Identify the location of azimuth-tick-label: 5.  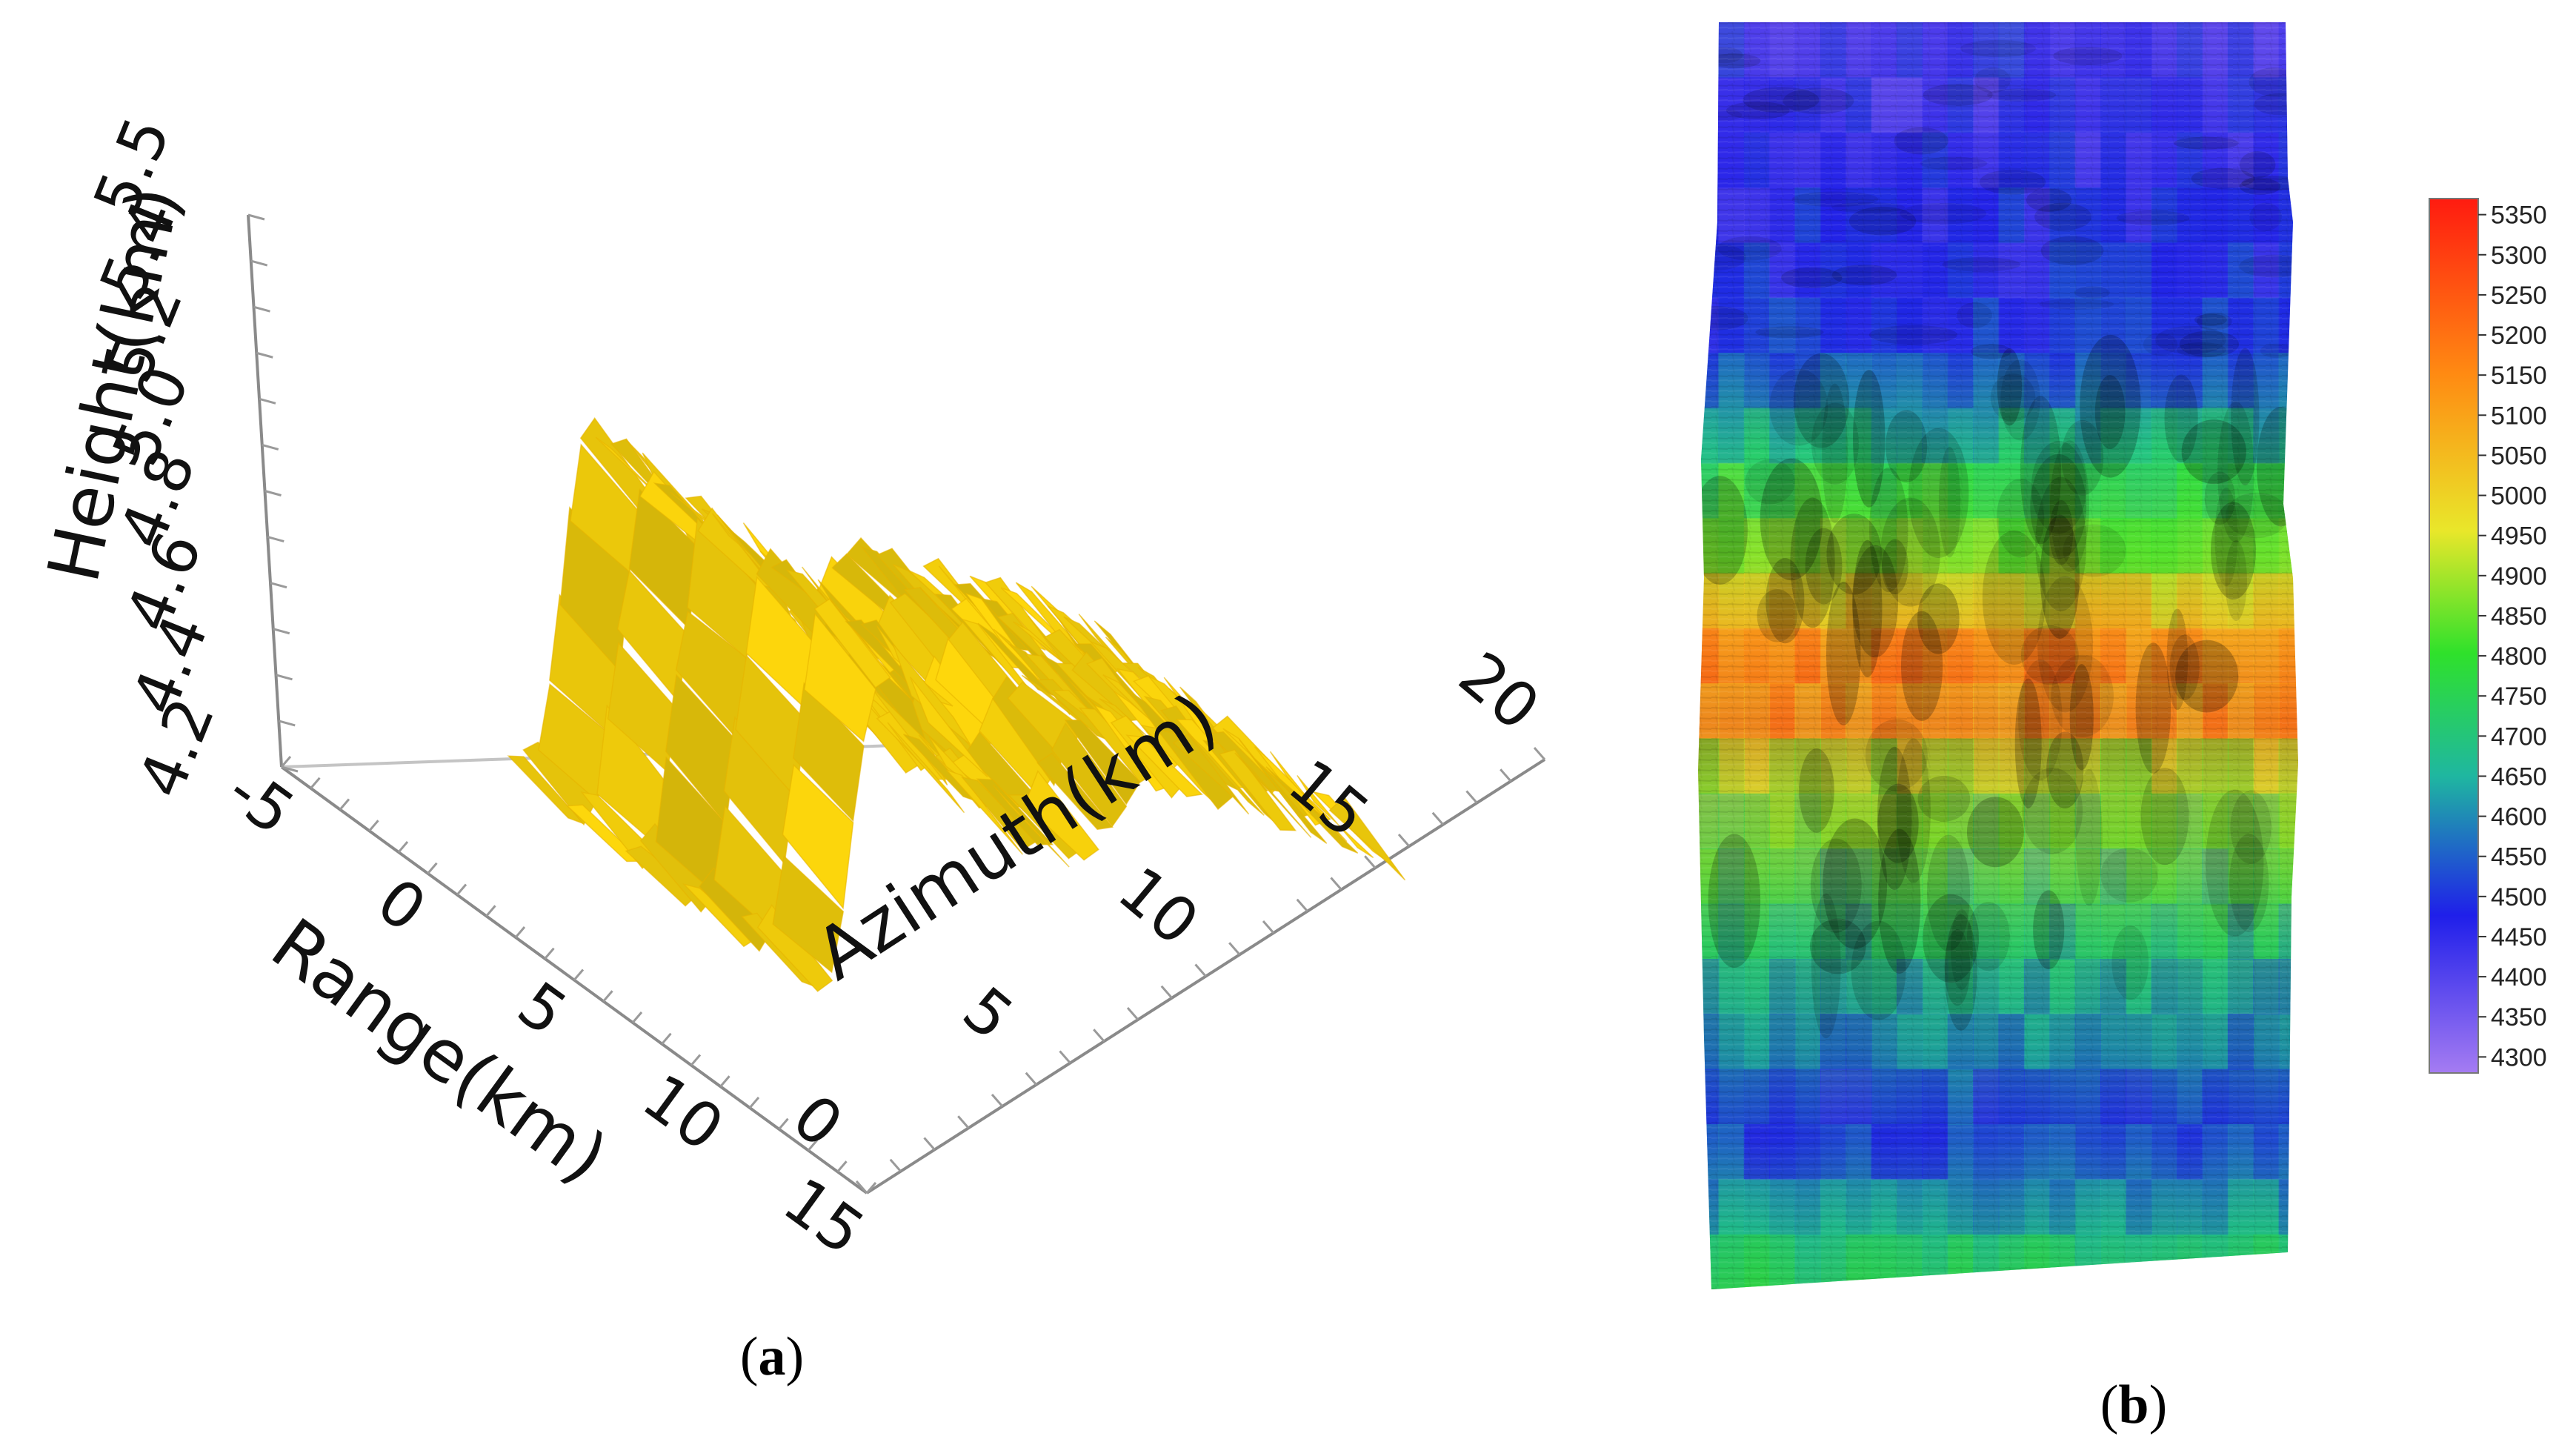
(989, 1013).